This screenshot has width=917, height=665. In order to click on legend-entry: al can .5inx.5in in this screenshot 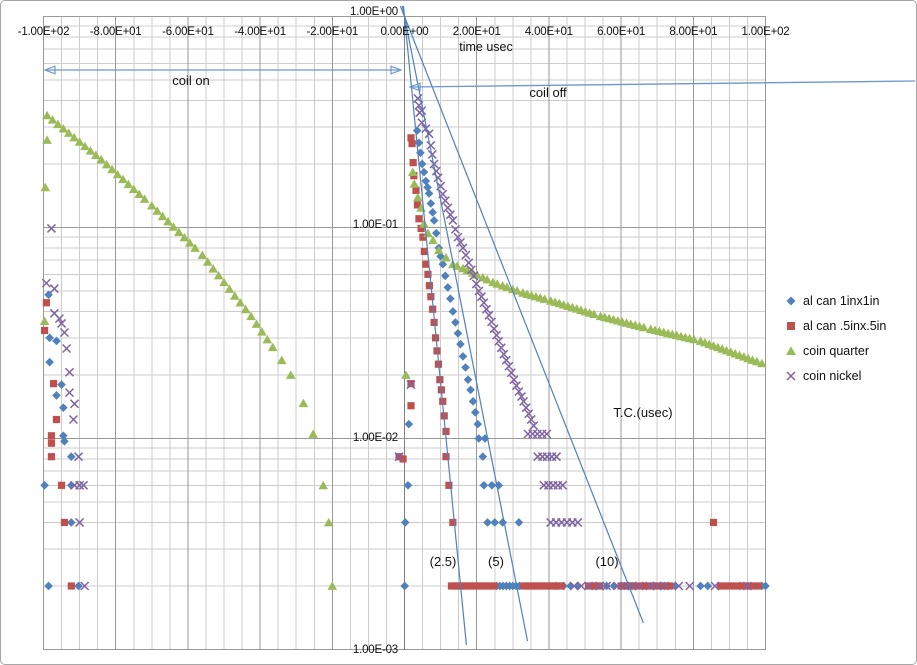, I will do `click(835, 325)`.